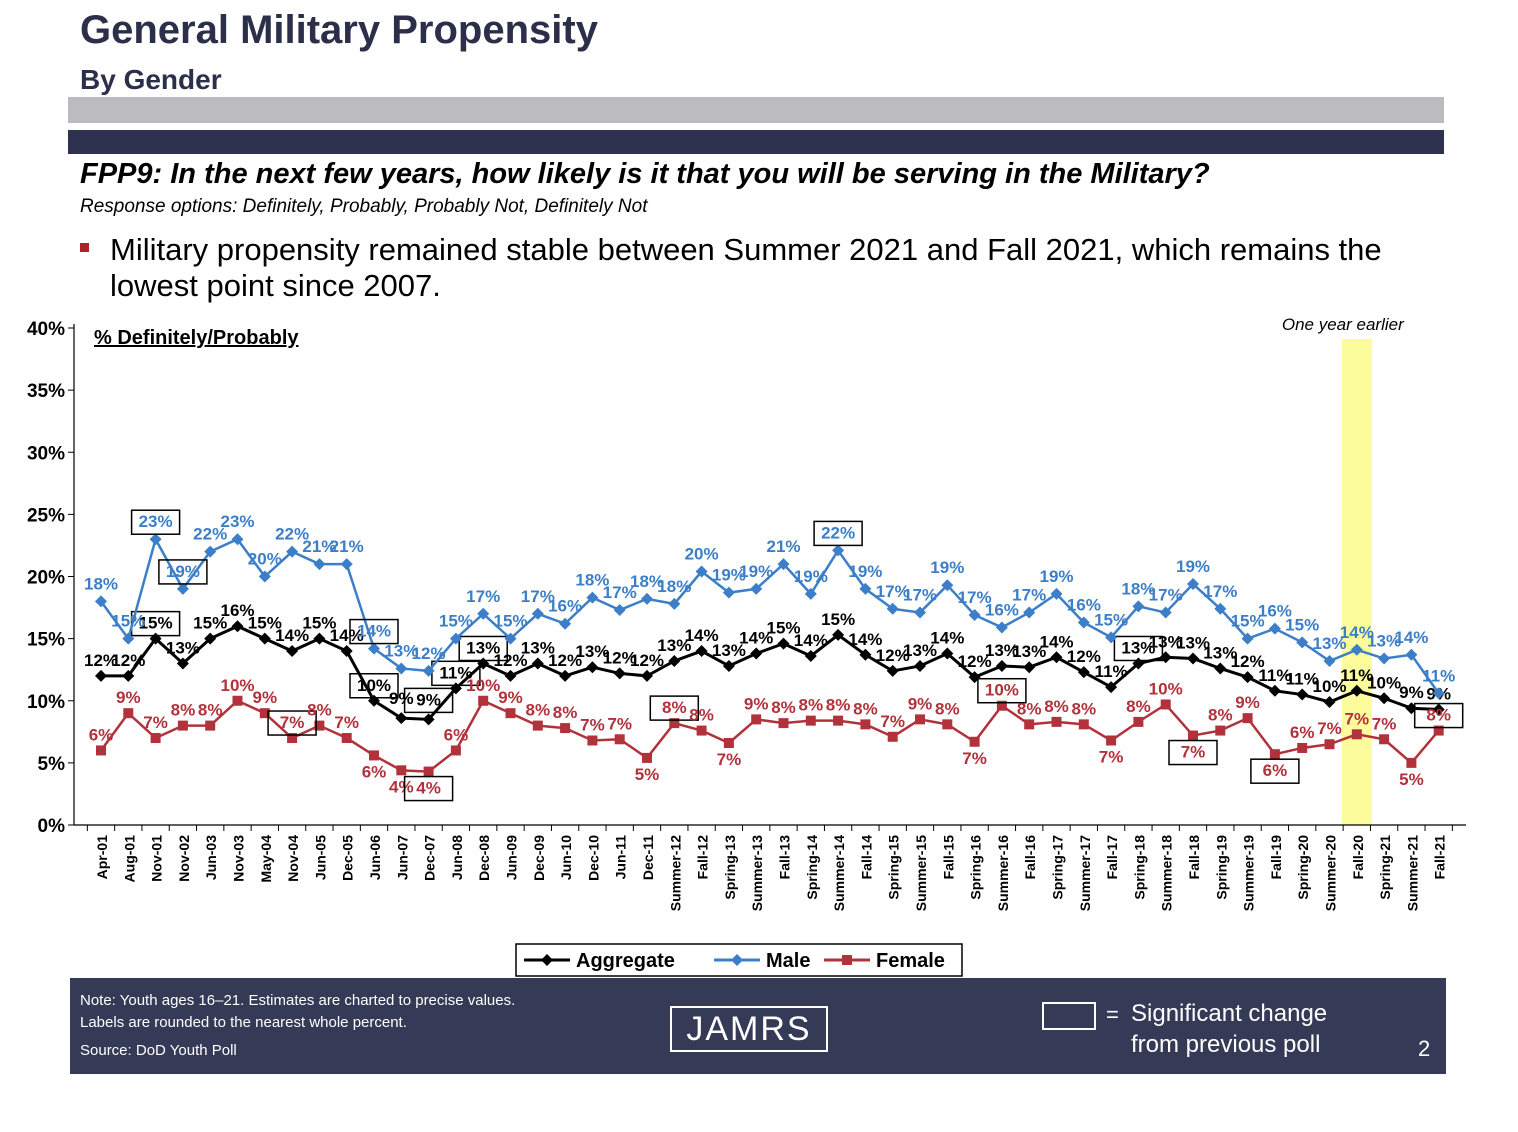 This screenshot has width=1518, height=1132. What do you see at coordinates (46, 515) in the screenshot?
I see `y-tick-label: 25%` at bounding box center [46, 515].